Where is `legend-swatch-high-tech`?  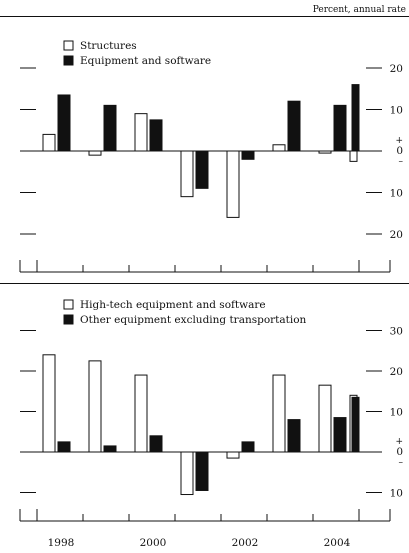
legend-swatch-high-tech is located at coordinates (68, 304).